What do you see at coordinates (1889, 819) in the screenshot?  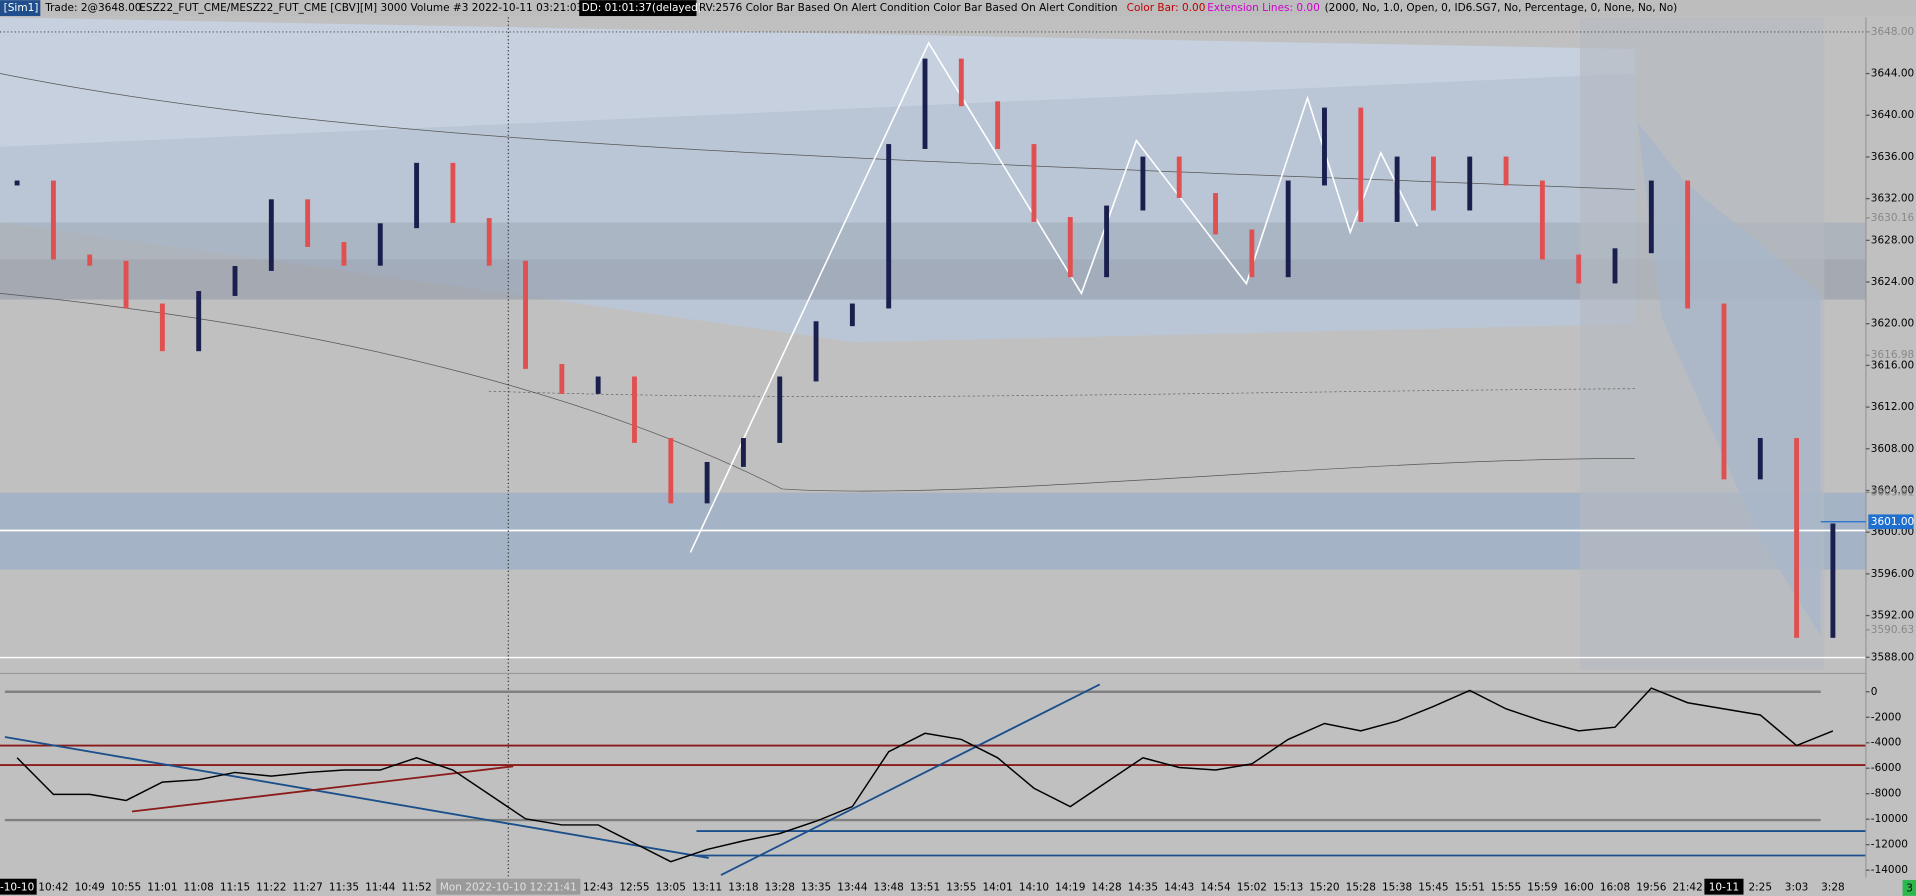 I see `y-tick-label: -10000` at bounding box center [1889, 819].